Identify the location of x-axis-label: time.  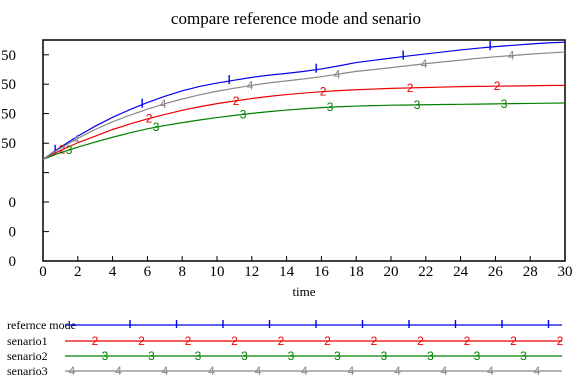
(303, 291).